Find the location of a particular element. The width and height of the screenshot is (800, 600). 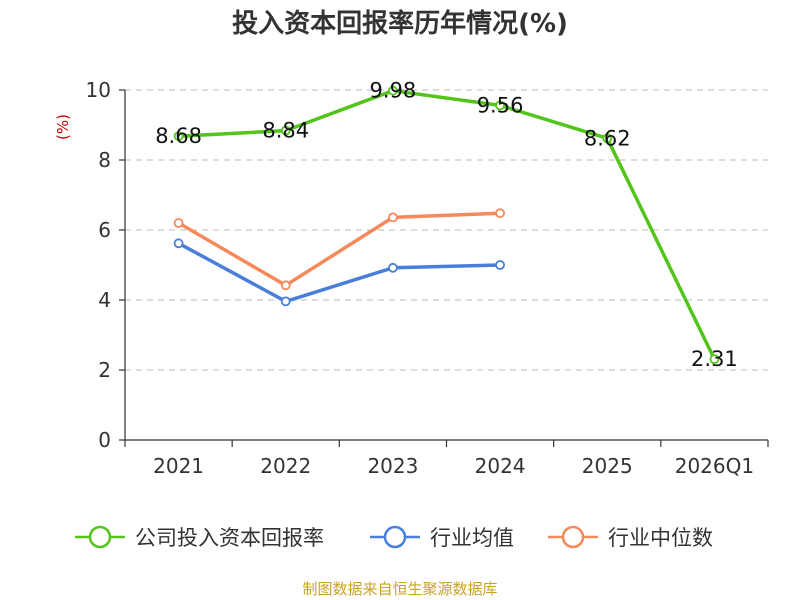

y-tick-label: 8 is located at coordinates (104, 160).